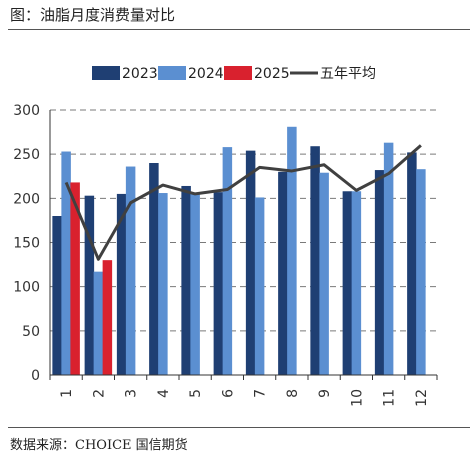 This screenshot has height=460, width=475. Describe the element at coordinates (140, 74) in the screenshot. I see `legend-label-2023: 2023` at that location.